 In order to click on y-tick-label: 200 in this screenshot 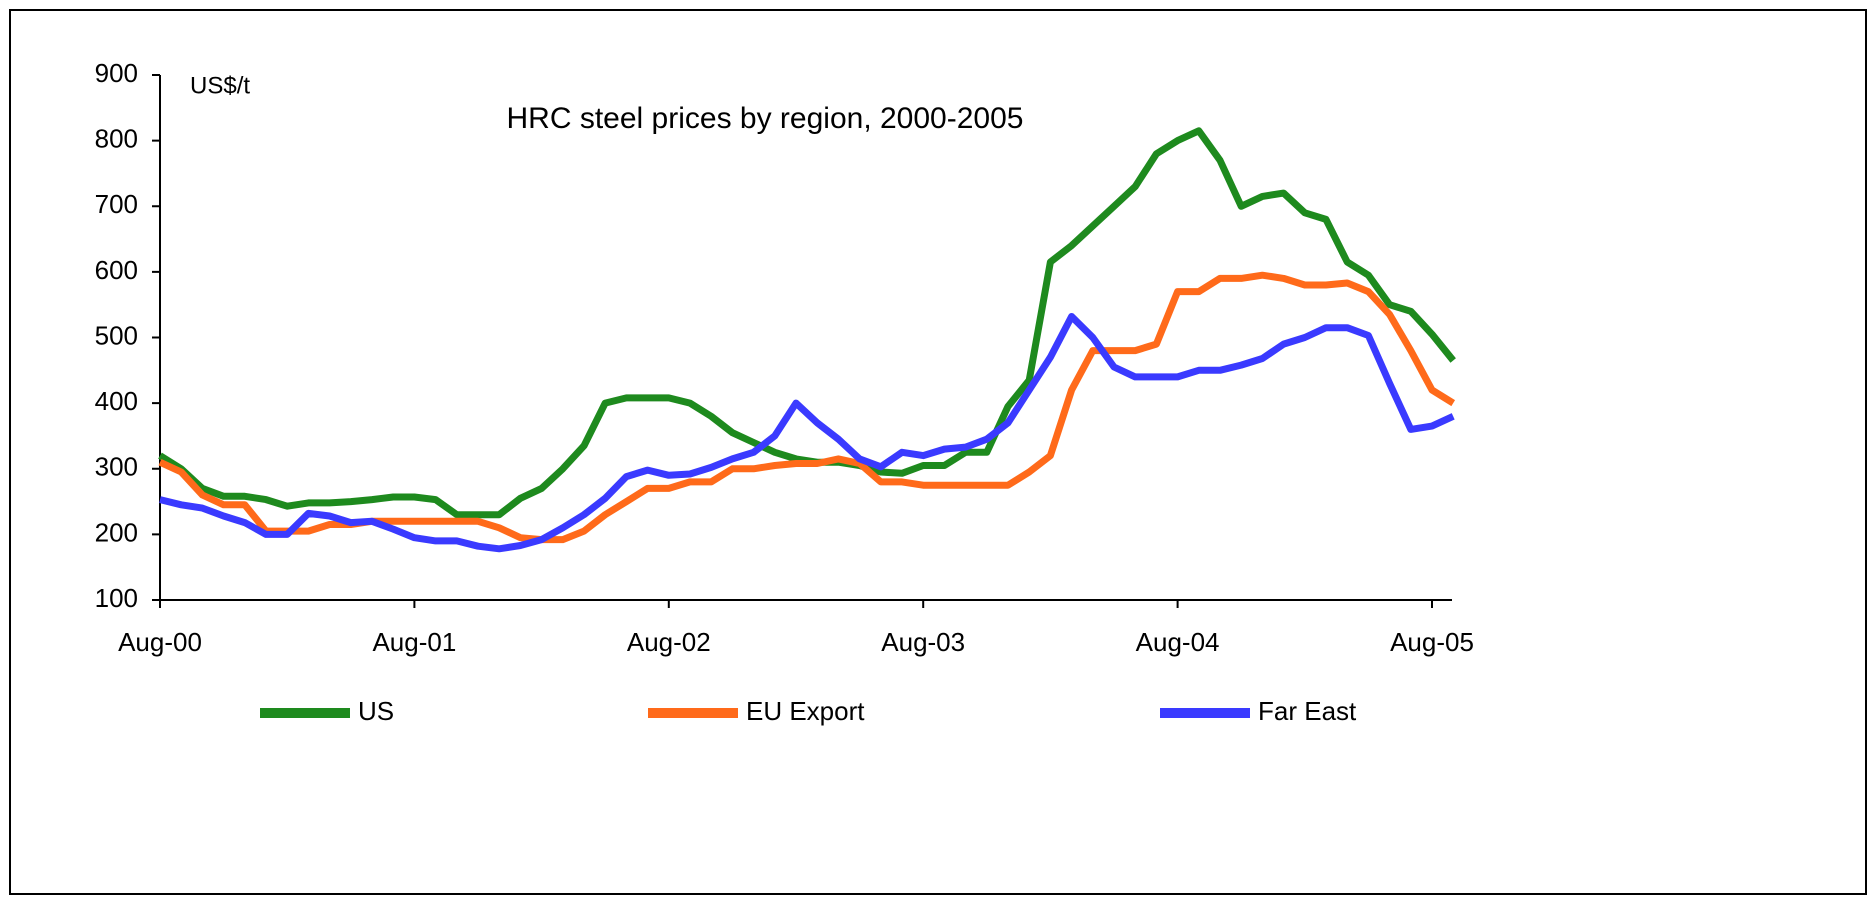, I will do `click(116, 532)`.